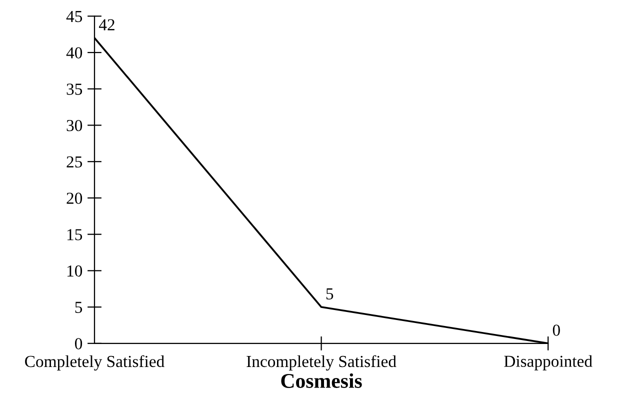  What do you see at coordinates (74, 16) in the screenshot?
I see `y-tick-label: 45` at bounding box center [74, 16].